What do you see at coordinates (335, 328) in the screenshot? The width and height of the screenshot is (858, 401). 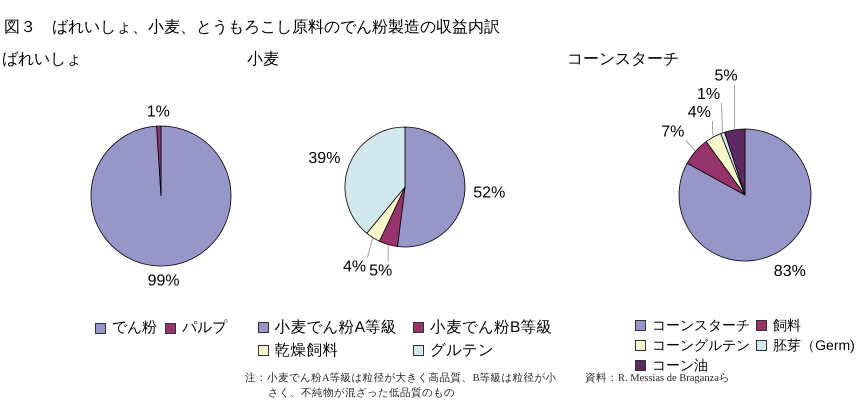 I see `legend-label: 小麦でん粉A等級` at bounding box center [335, 328].